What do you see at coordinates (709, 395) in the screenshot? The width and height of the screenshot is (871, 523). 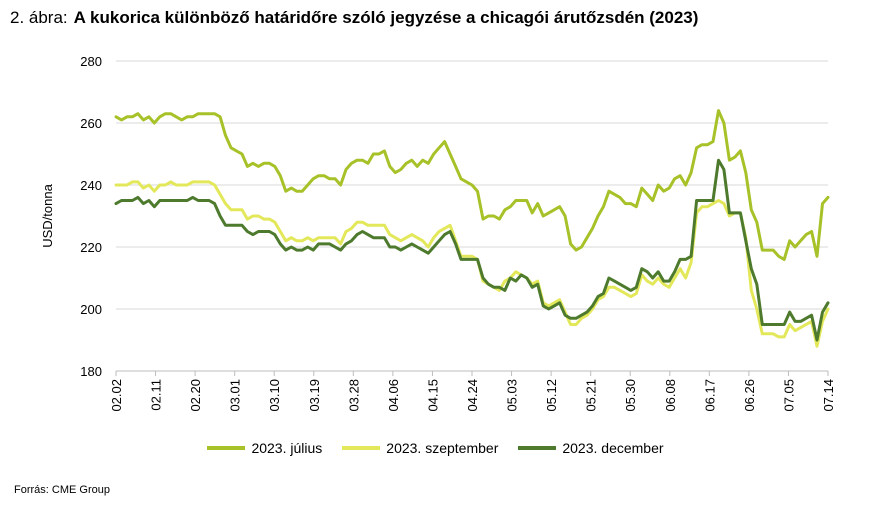 I see `x-tick-label: 06.17` at bounding box center [709, 395].